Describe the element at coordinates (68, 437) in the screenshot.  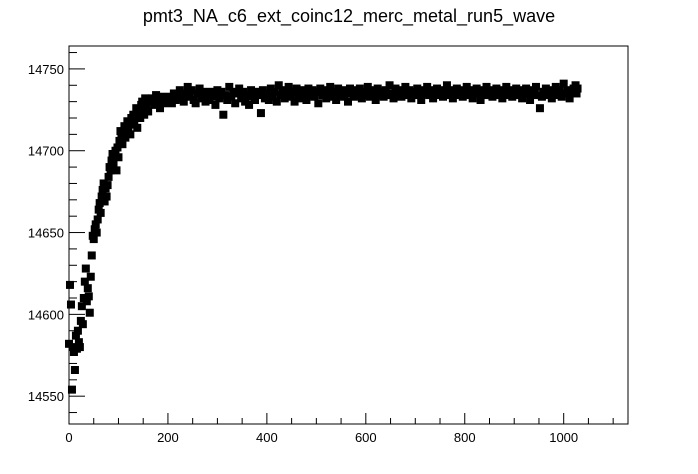
I see `x-tick-label: 0` at that location.